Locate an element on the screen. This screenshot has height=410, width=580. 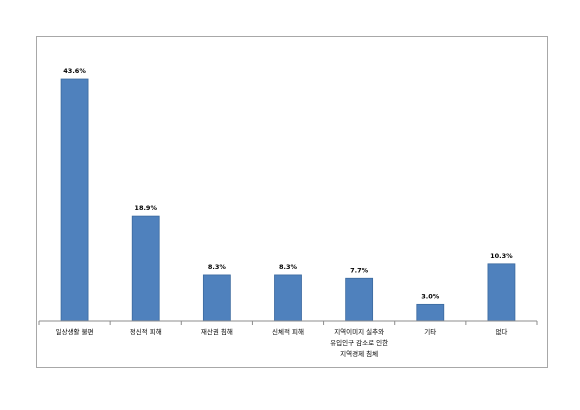
x-tick-label: 재산권 침해 is located at coordinates (217, 331).